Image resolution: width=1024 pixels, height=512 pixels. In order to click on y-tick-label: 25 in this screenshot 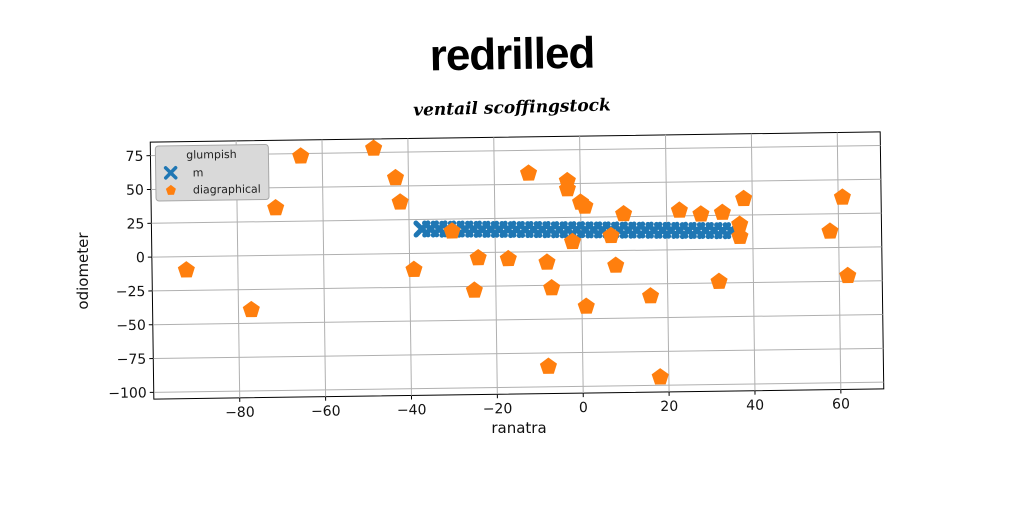, I will do `click(135, 224)`.